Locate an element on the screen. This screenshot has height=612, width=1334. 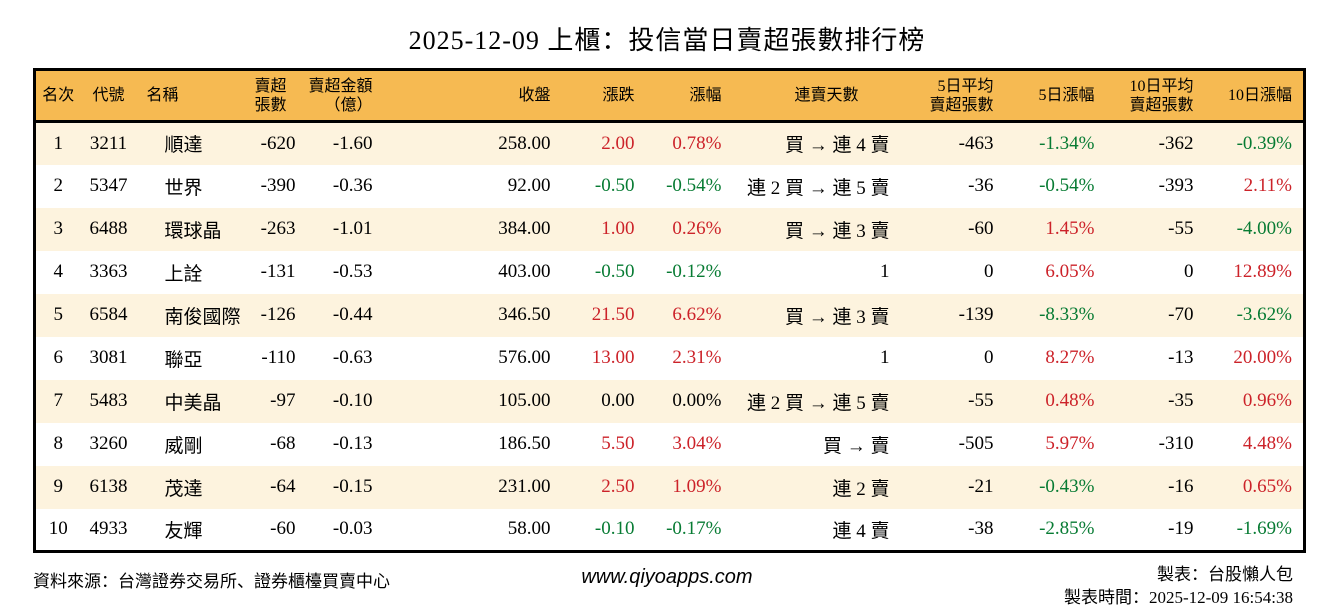
col-header-sell_shares: 賣超張數 is located at coordinates (280, 96).